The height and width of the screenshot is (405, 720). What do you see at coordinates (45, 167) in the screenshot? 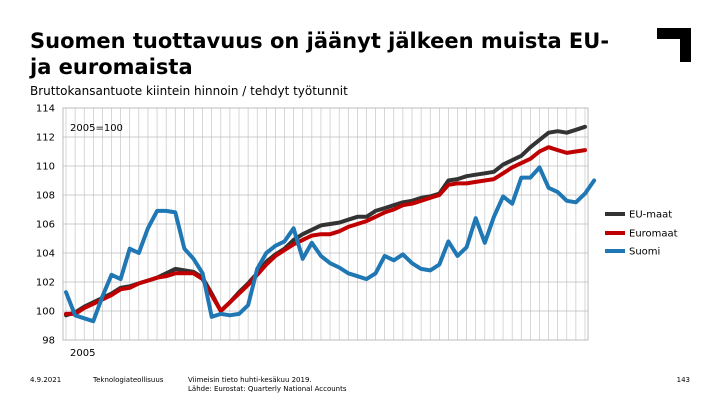
I see `y-tick-label: 110` at bounding box center [45, 167].